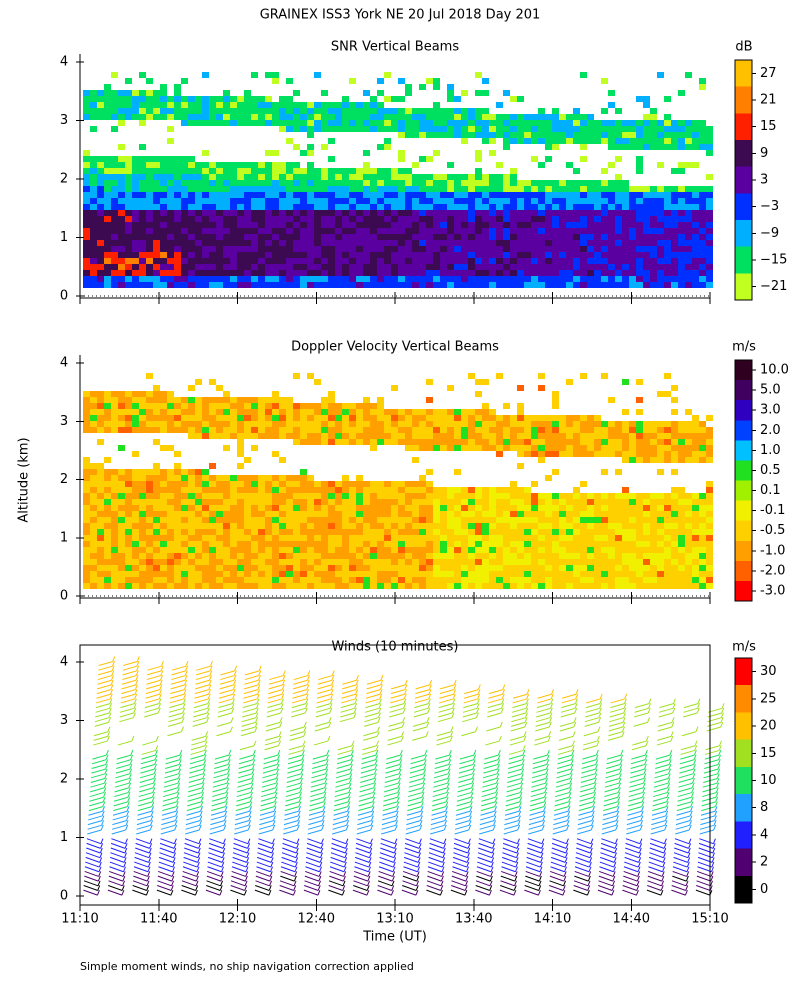  What do you see at coordinates (116, 878) in the screenshot?
I see `wind-barb` at bounding box center [116, 878].